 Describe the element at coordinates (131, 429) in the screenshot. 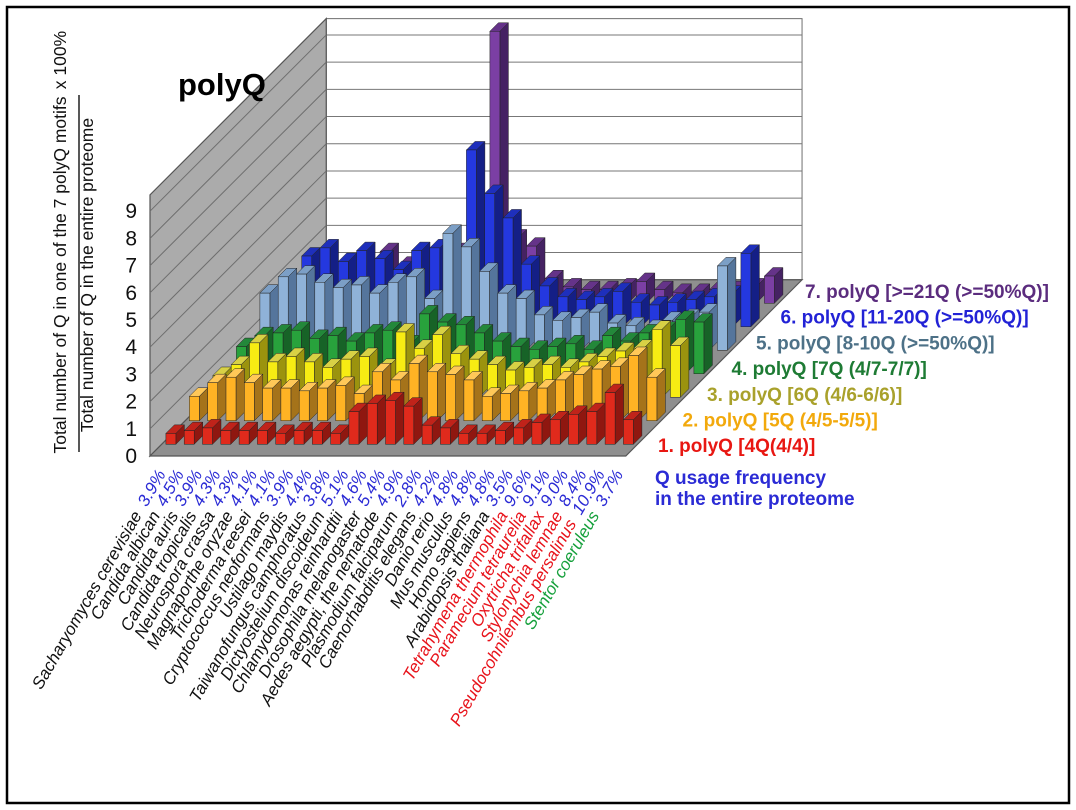

I see `y-tick-label: 1` at that location.